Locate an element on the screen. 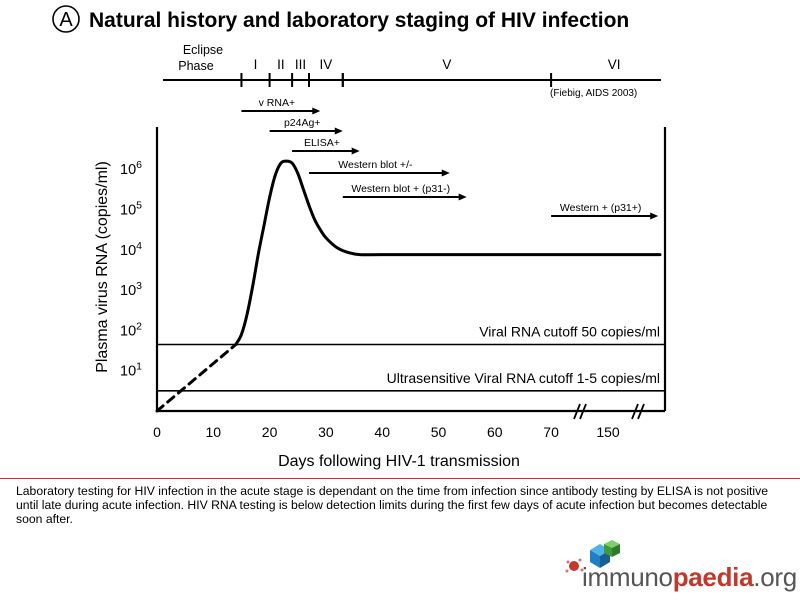 This screenshot has width=800, height=600. x-tick-label: 40 is located at coordinates (382, 432).